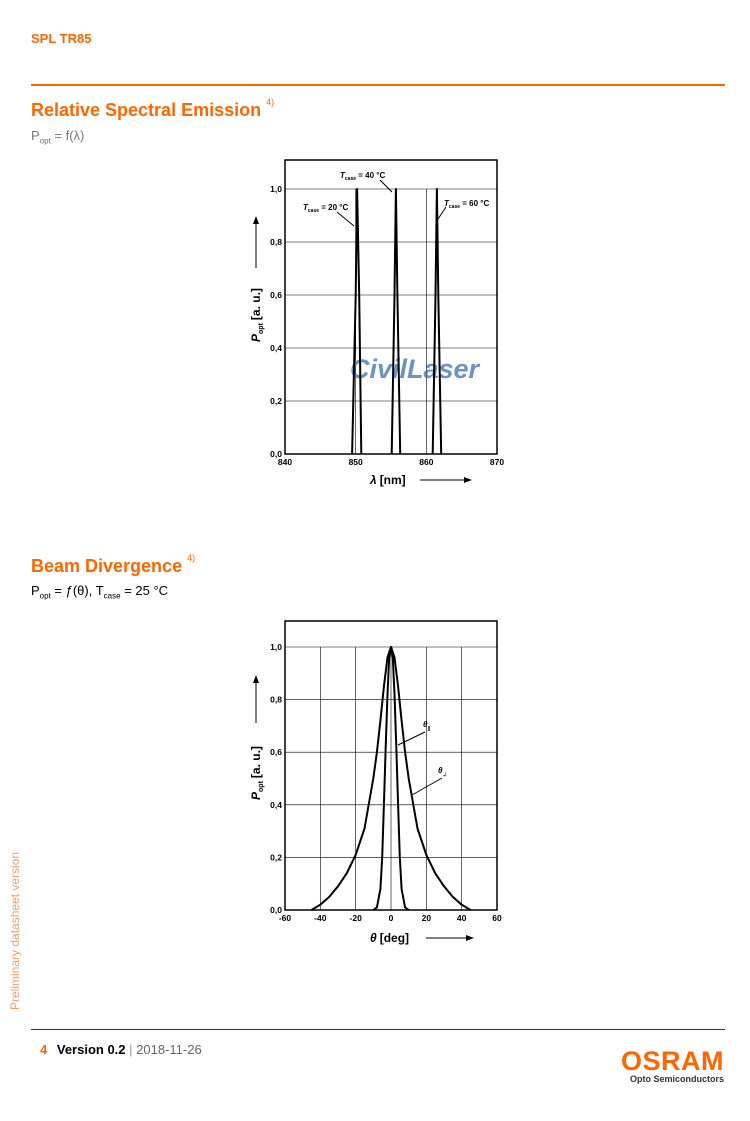 The width and height of the screenshot is (750, 1121). I want to click on version-label: Version 0.2, so click(91, 1049).